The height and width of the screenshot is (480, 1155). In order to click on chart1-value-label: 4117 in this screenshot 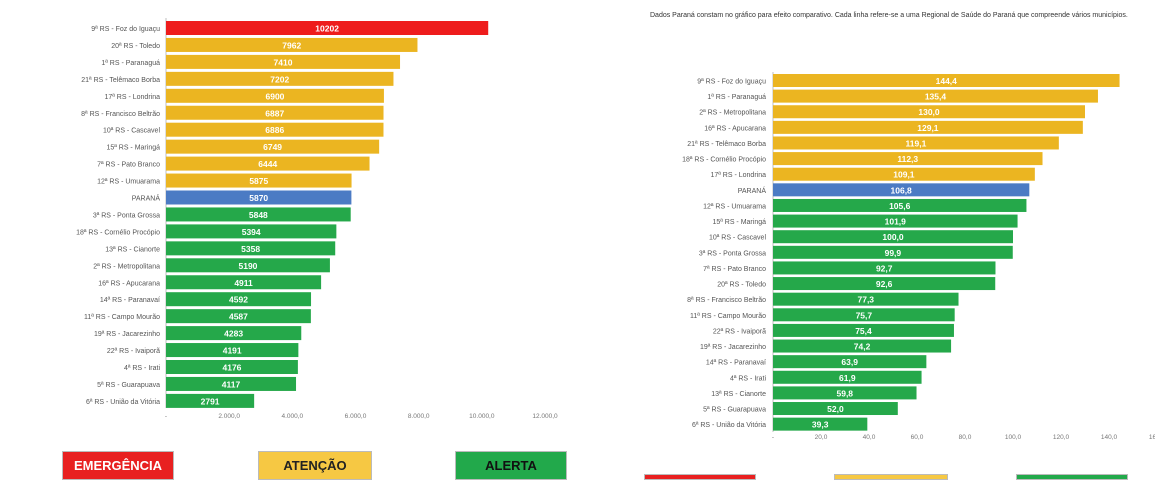, I will do `click(231, 384)`.